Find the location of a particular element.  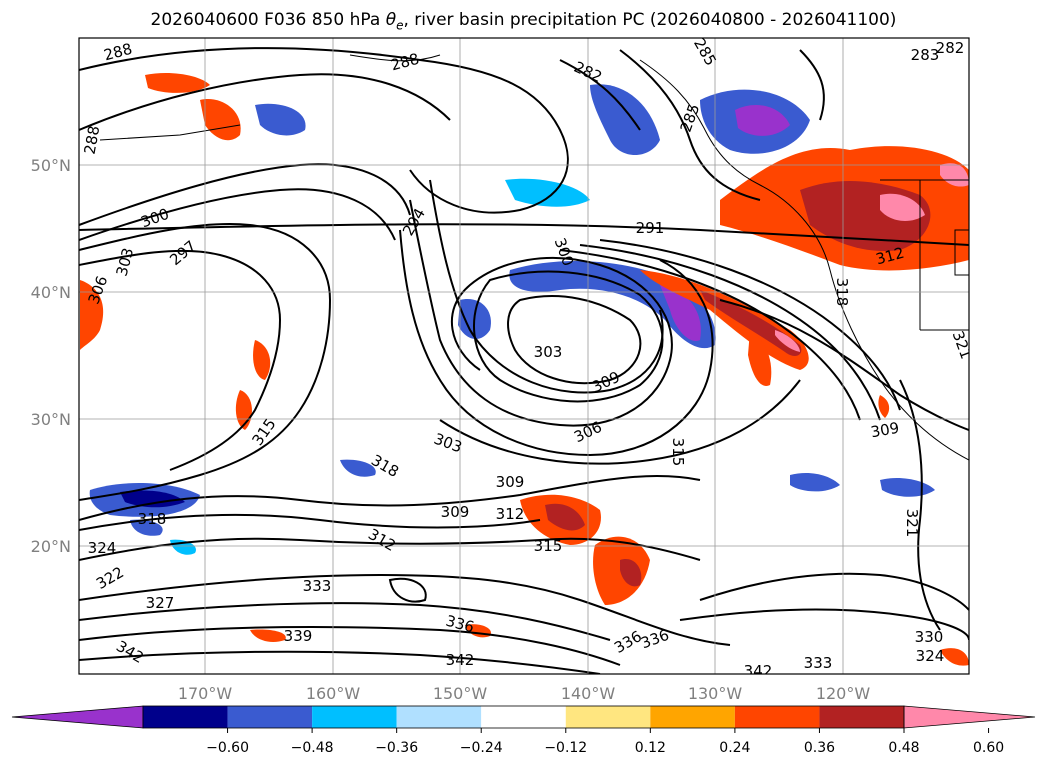

lon-tick-label: 150°W is located at coordinates (460, 693).